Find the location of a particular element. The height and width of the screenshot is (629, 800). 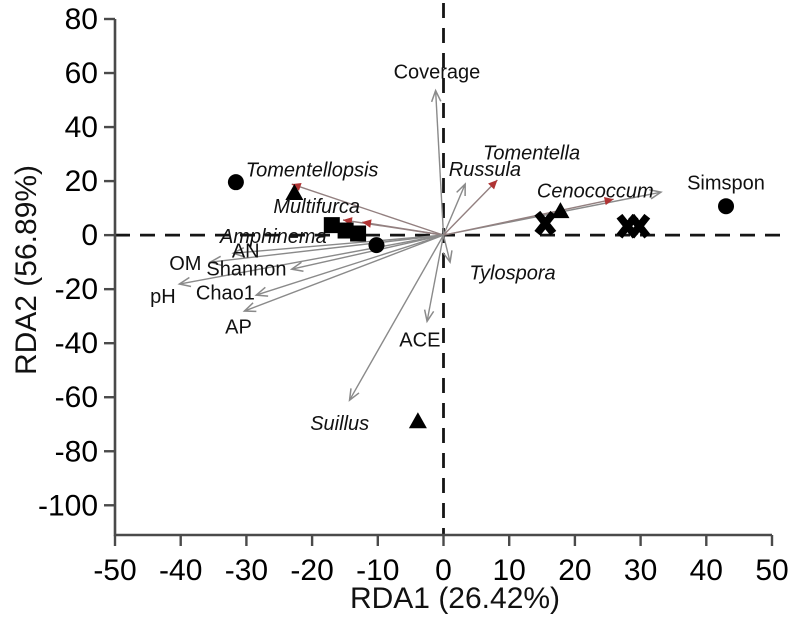

vector-label-amphinema: Amphinema is located at coordinates (273, 237).